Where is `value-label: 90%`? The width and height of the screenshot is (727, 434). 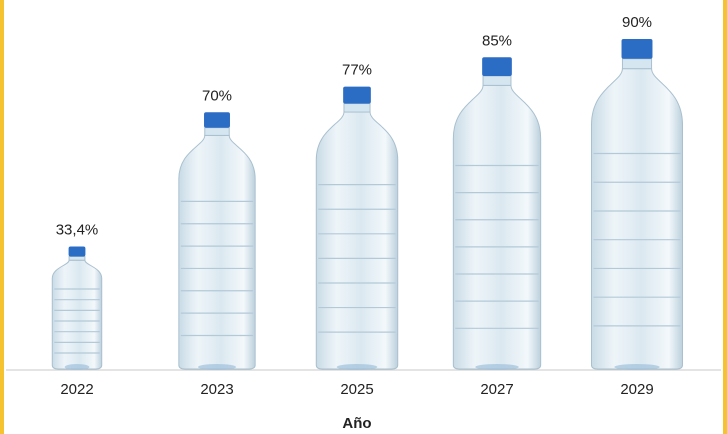 value-label: 90% is located at coordinates (637, 22).